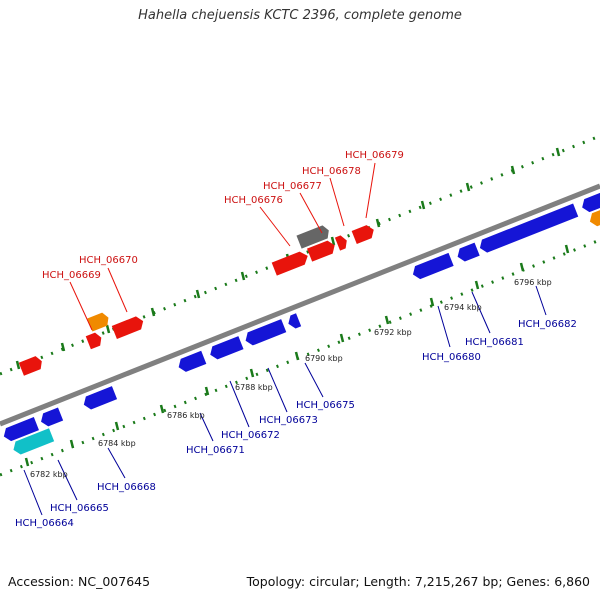 This screenshot has height=600, width=600. I want to click on scale-label: 6788 kbp, so click(254, 387).